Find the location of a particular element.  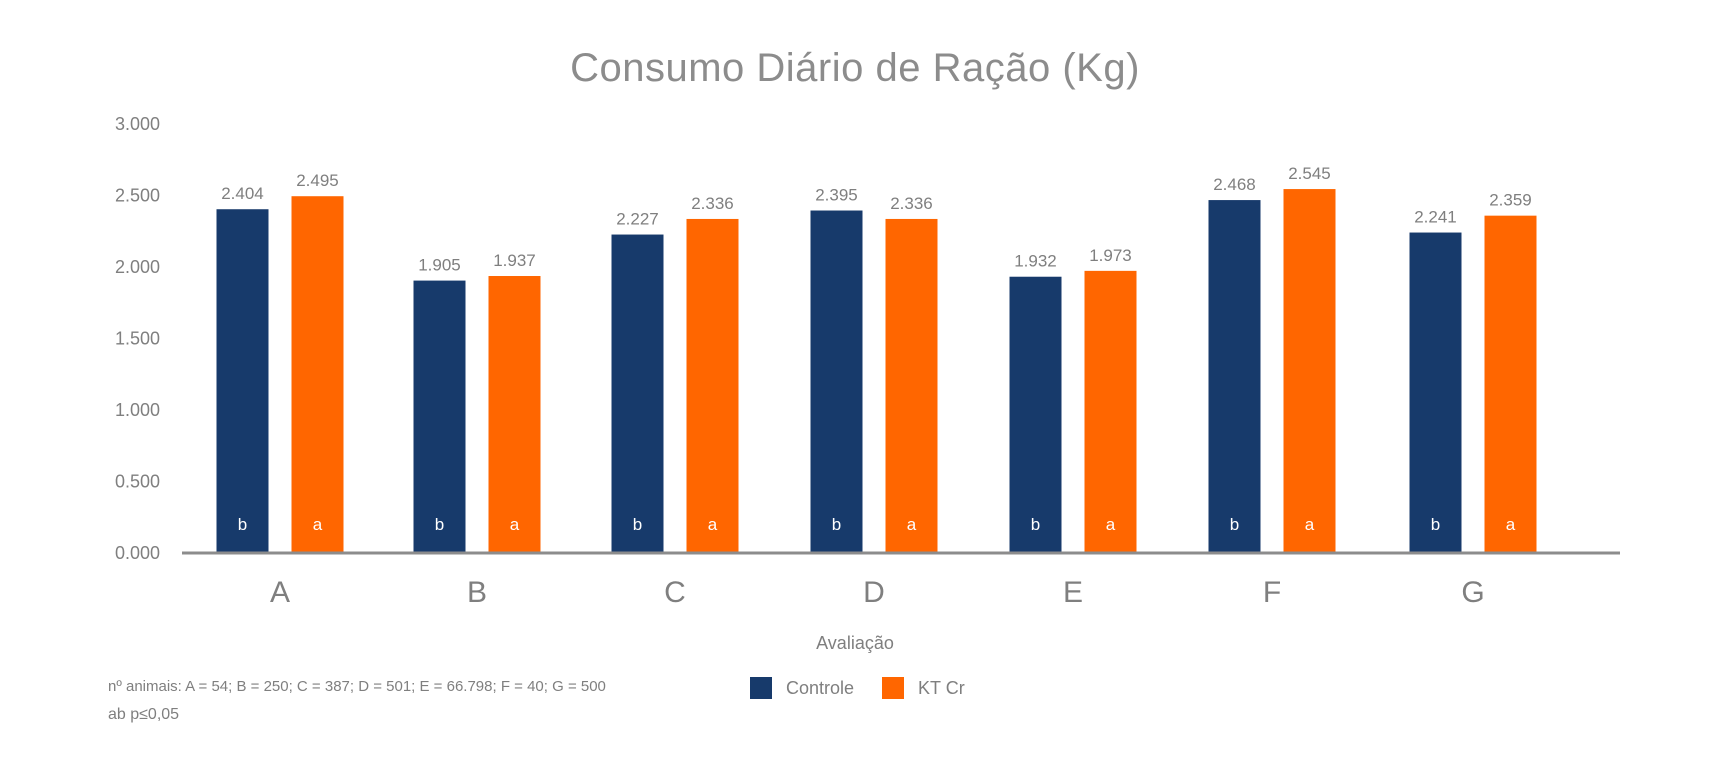

x-tick-label: E is located at coordinates (1073, 592).